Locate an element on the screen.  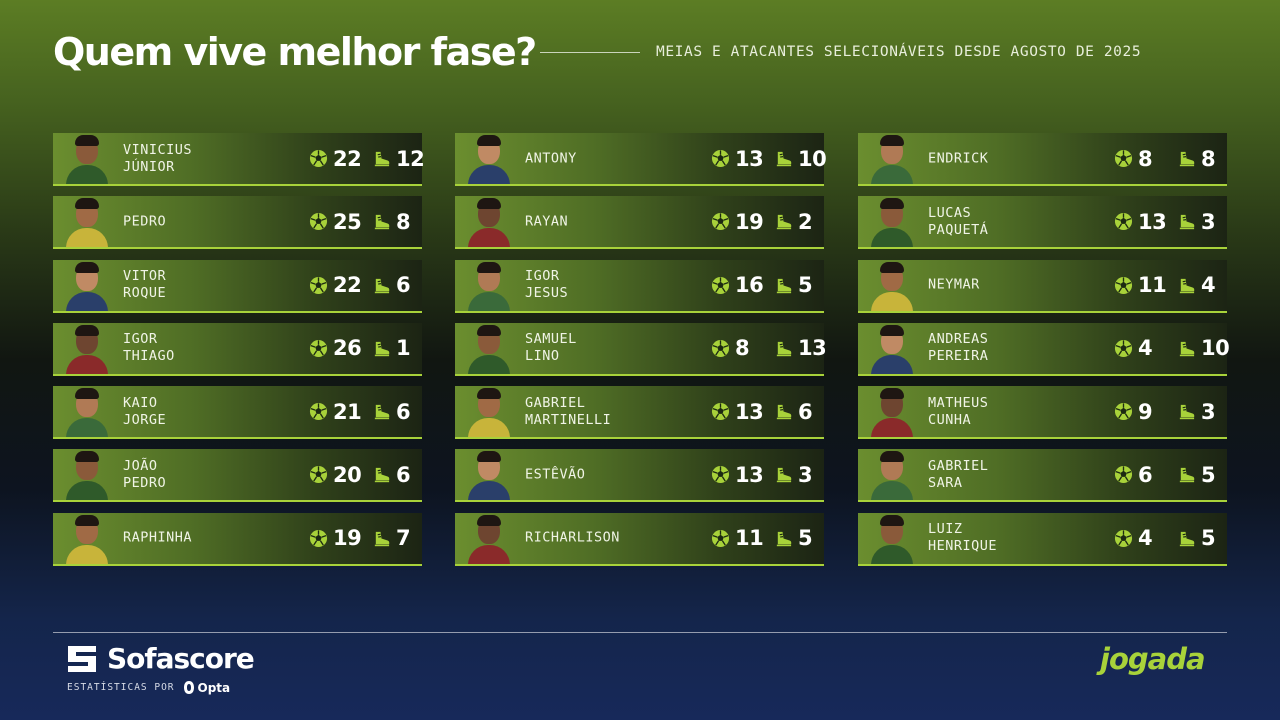
assists-value: 7 is located at coordinates (403, 538).